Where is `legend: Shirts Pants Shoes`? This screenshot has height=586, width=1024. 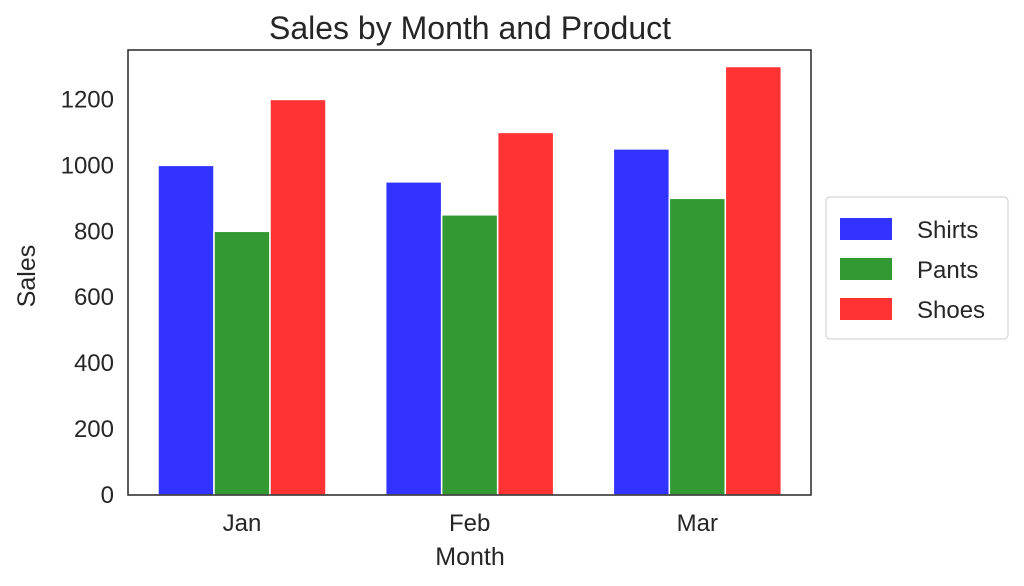 legend: Shirts Pants Shoes is located at coordinates (917, 268).